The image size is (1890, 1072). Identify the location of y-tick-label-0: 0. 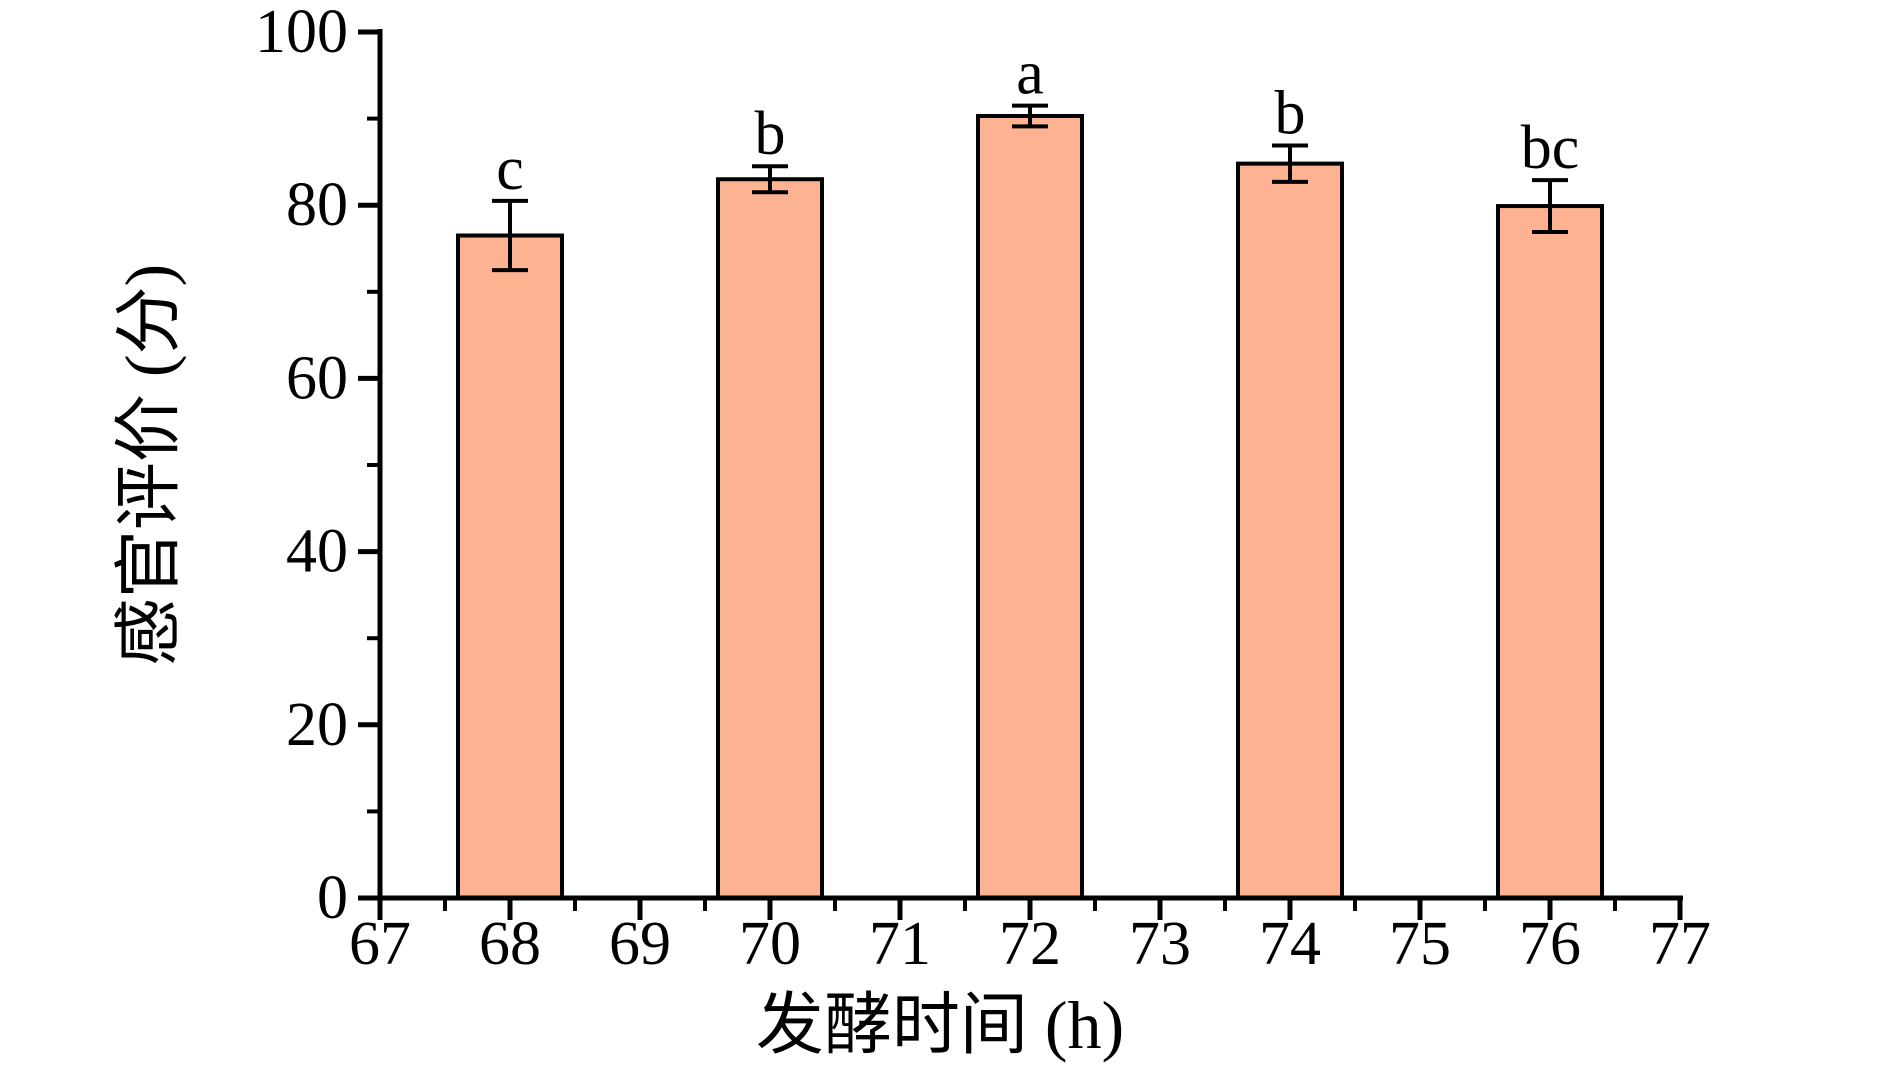
(332, 898).